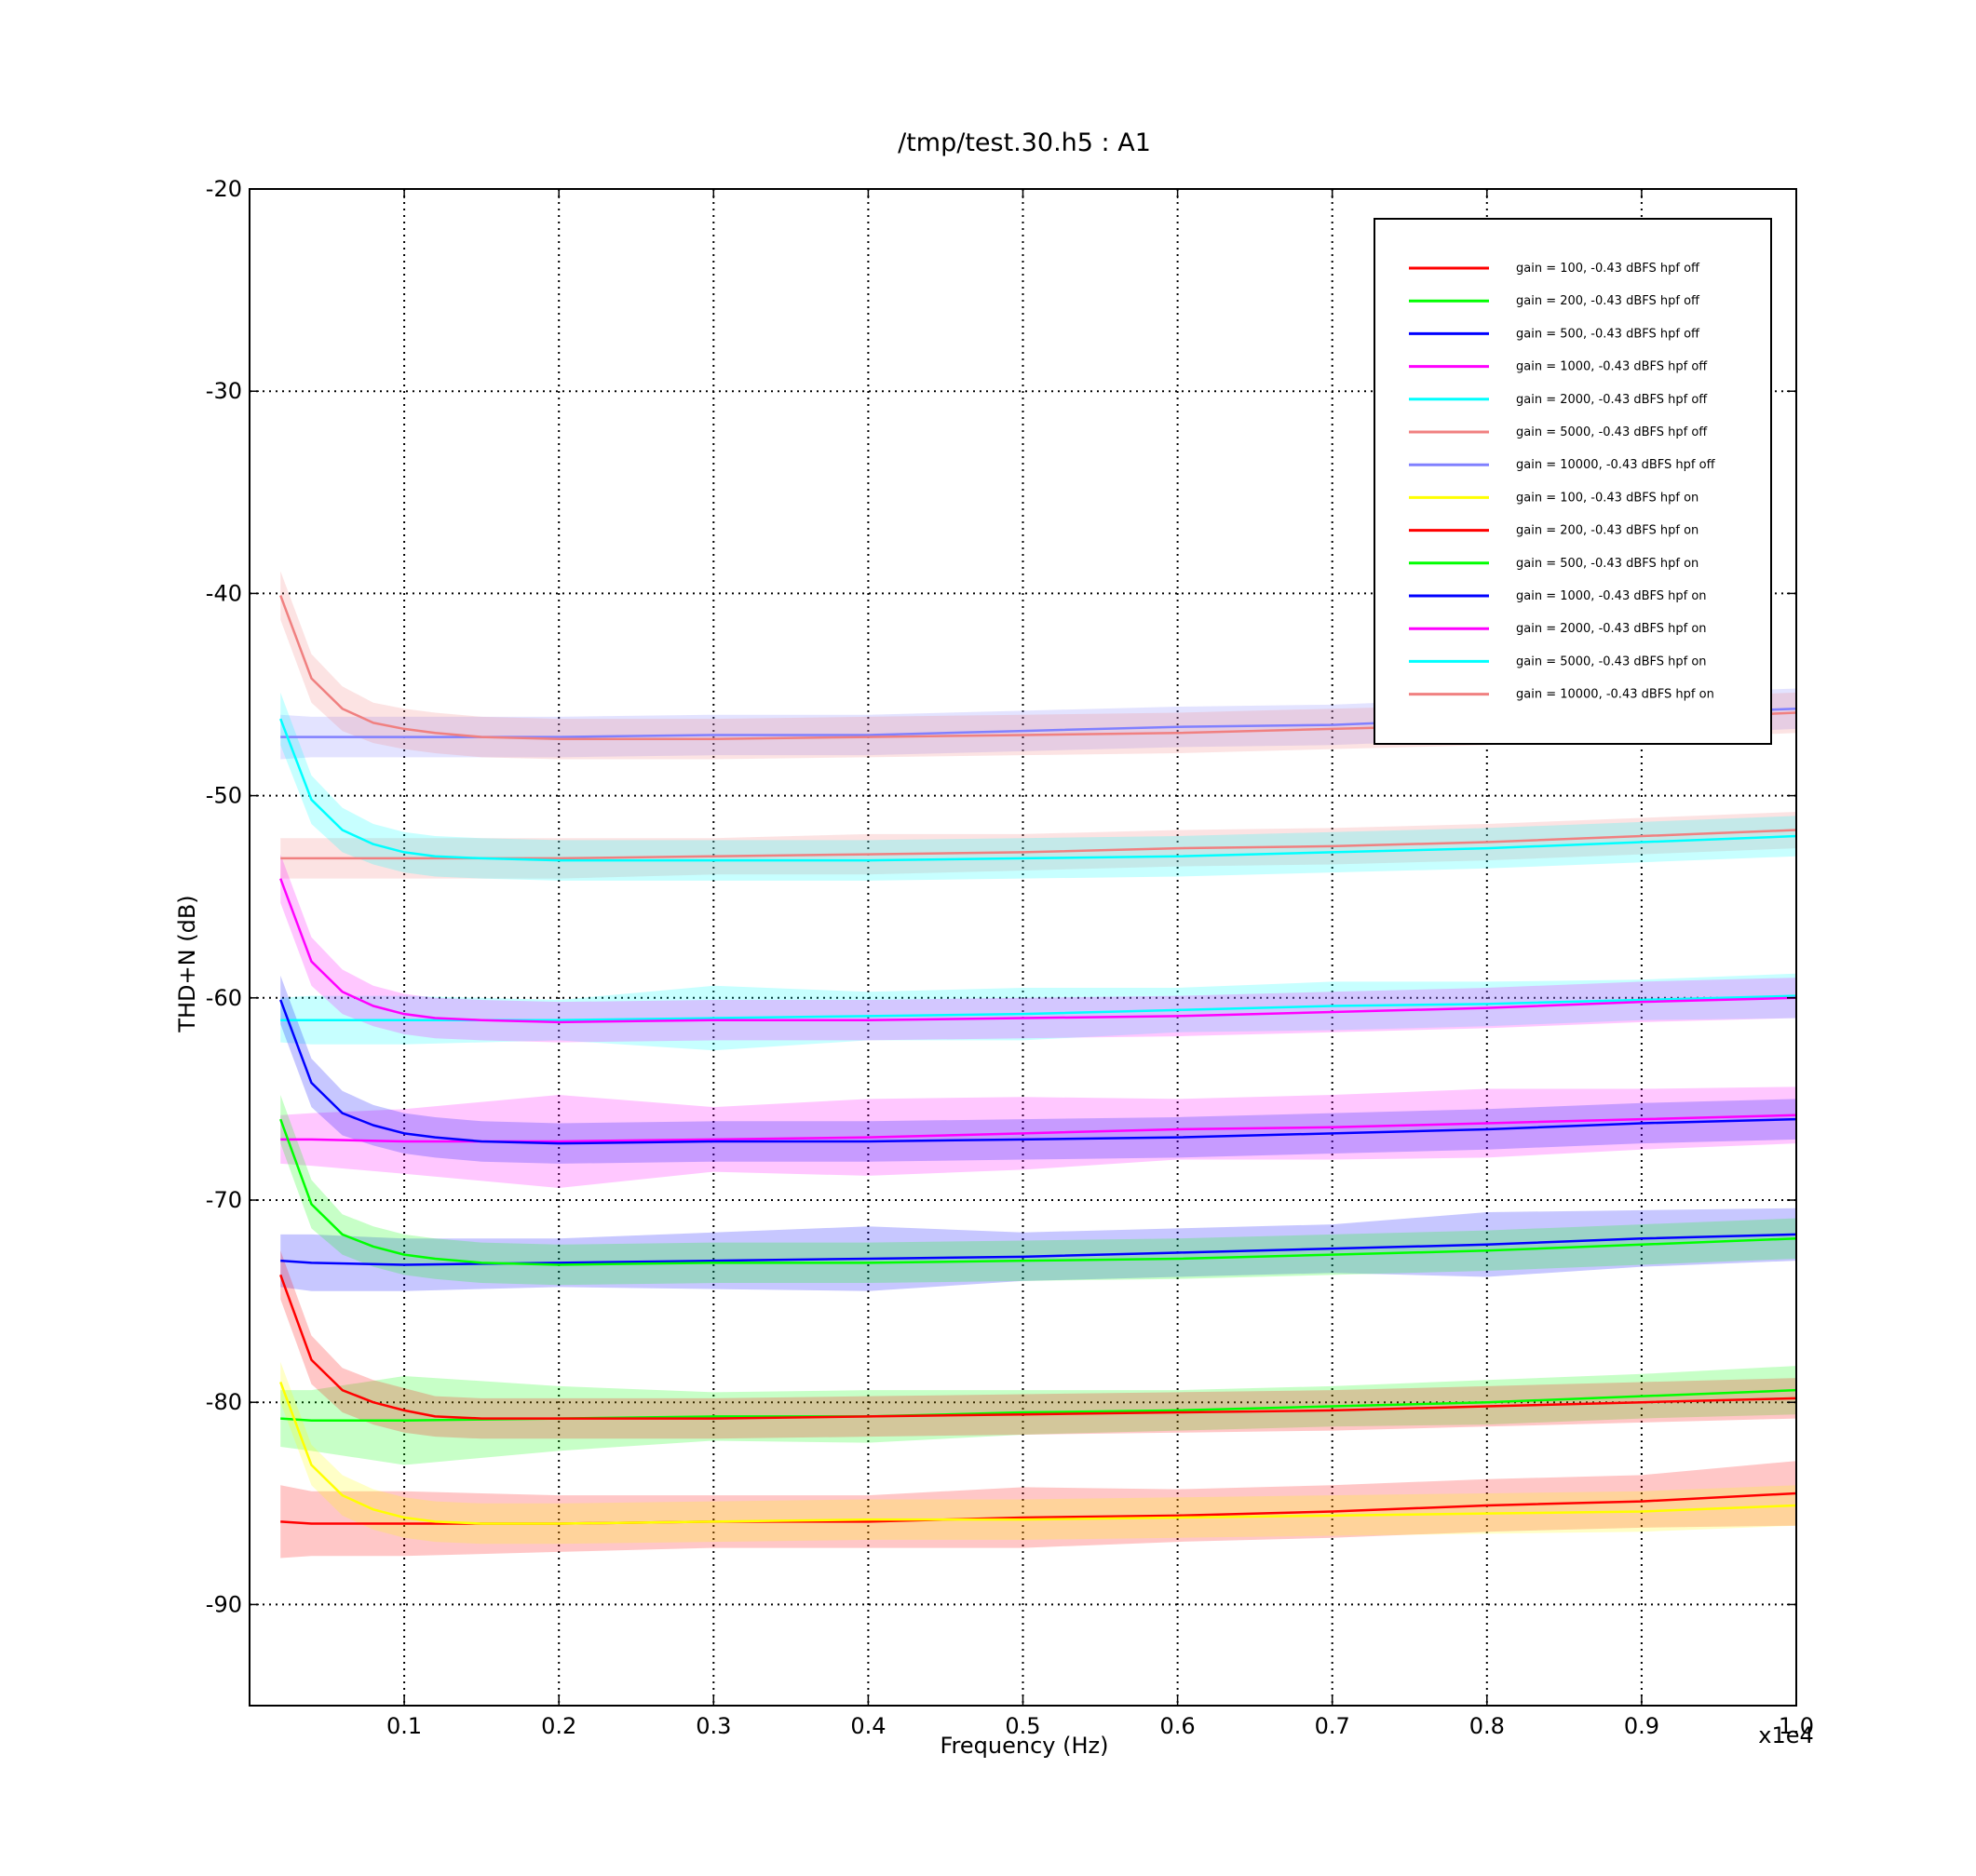 This screenshot has height=1876, width=1976. Describe the element at coordinates (1608, 269) in the screenshot. I see `legend-entry-label: gain = 100, -0.43 dBFS hpf off` at that location.